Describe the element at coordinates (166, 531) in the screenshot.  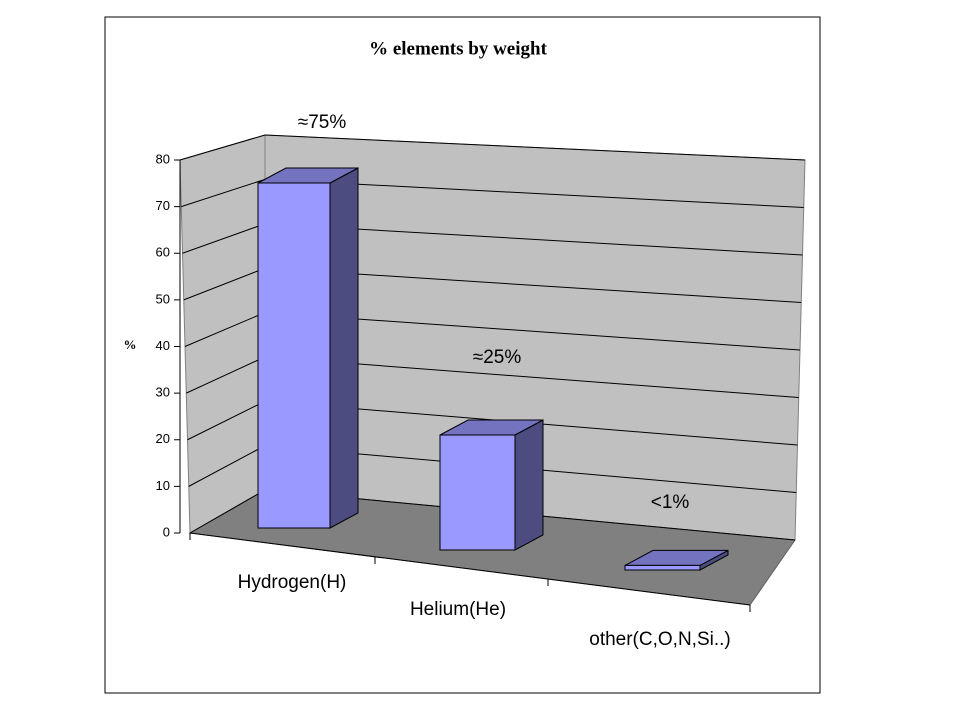
I see `y-tick-label: 0` at that location.